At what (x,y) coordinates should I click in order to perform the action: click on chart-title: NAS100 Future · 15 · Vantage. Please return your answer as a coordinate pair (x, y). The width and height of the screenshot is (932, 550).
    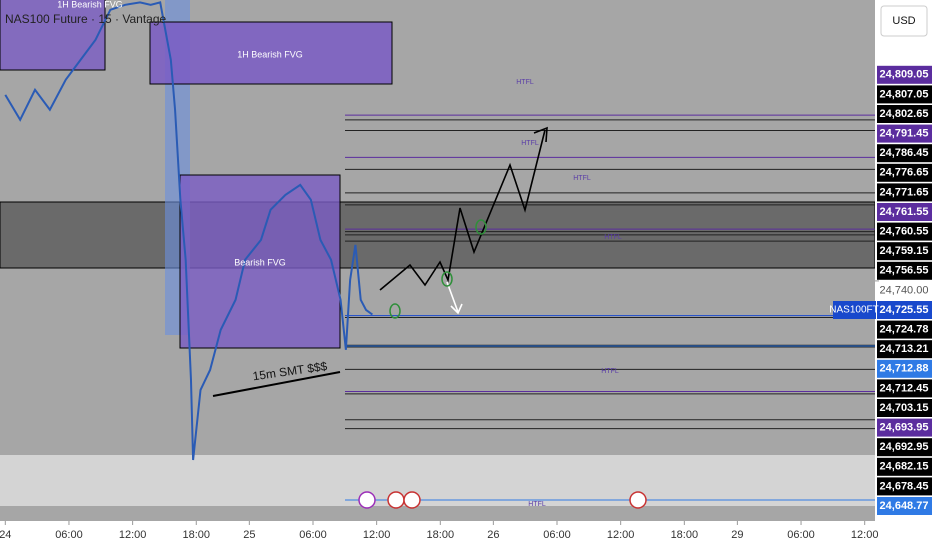
    Looking at the image, I should click on (86, 19).